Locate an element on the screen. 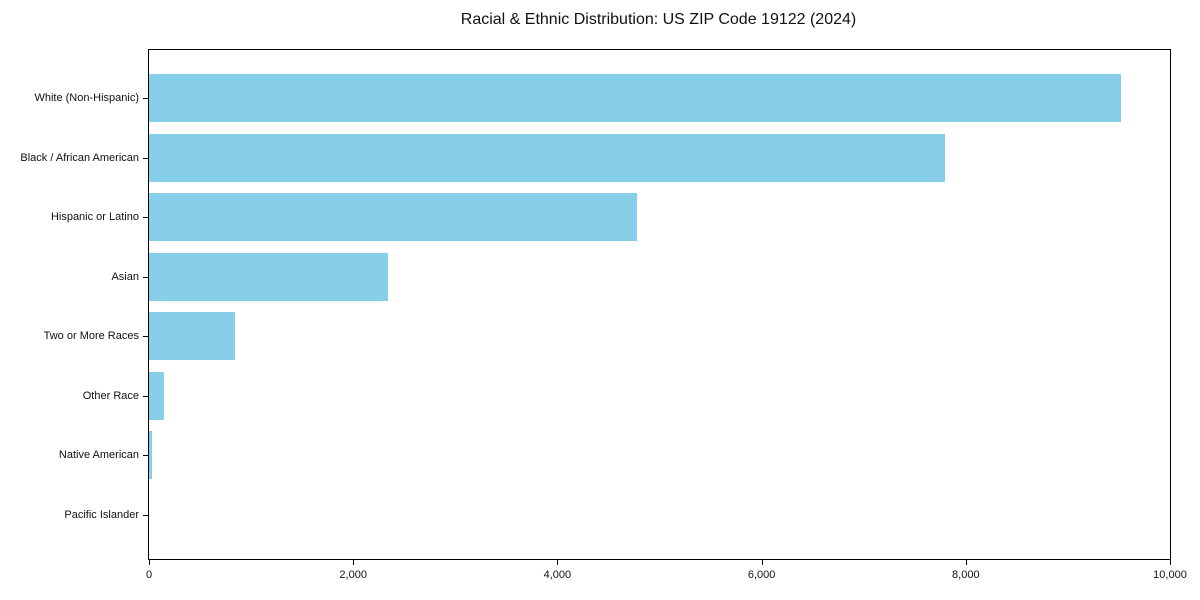  x-tick-label: 10,000 is located at coordinates (1170, 575).